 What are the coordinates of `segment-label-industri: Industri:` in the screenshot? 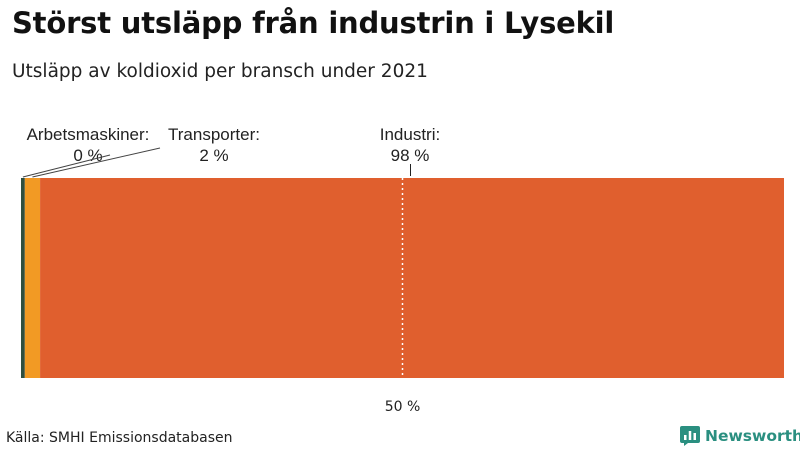 It's located at (410, 134).